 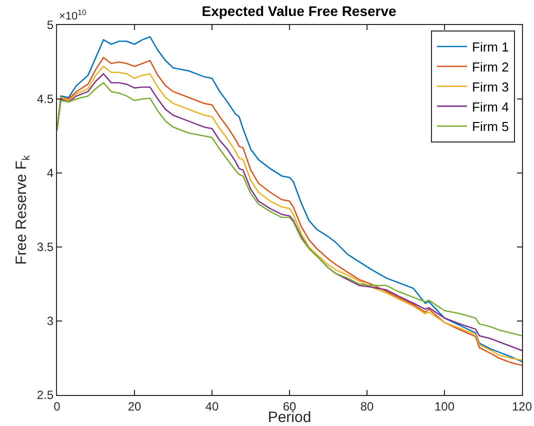 I want to click on y-tick-label: 3.5, so click(x=45, y=247).